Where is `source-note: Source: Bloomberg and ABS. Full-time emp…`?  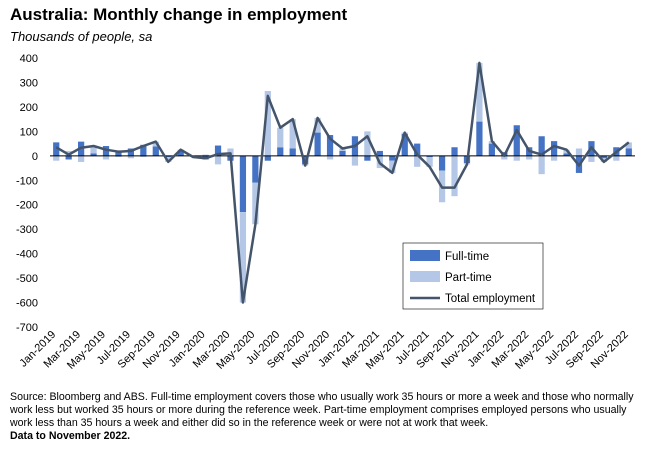
source-note: Source: Bloomberg and ABS. Full-time emp… is located at coordinates (326, 417).